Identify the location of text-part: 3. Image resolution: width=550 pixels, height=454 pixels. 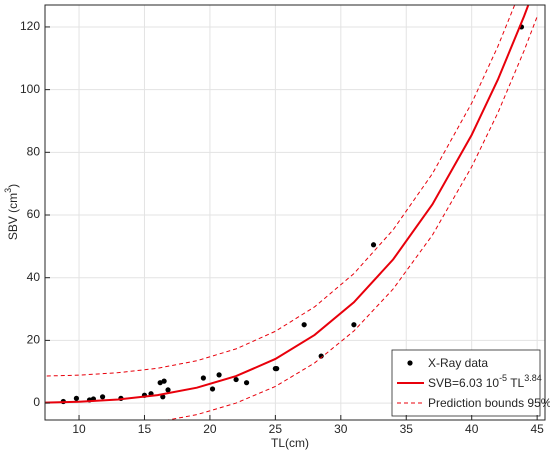
(8, 190).